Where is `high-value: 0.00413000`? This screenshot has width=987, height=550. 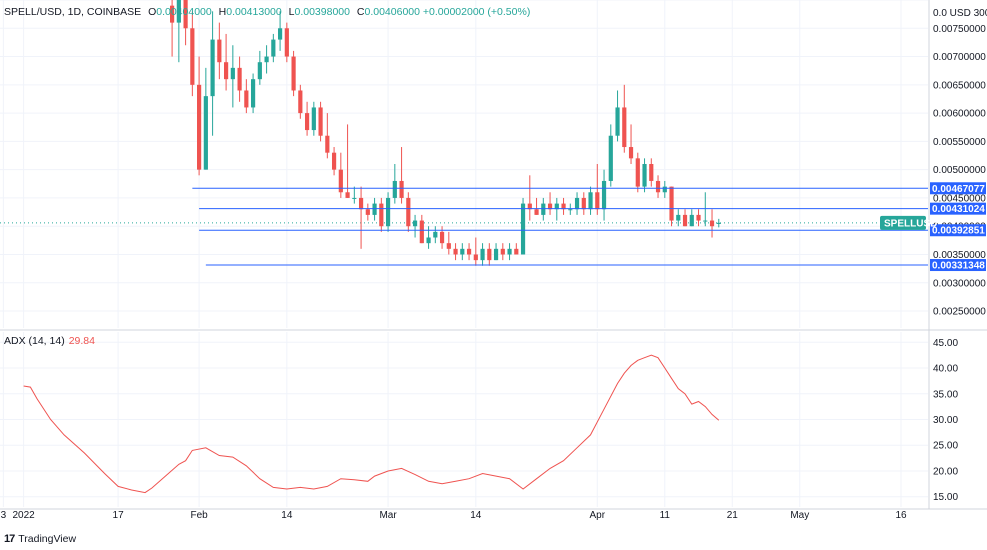 high-value: 0.00413000 is located at coordinates (254, 12).